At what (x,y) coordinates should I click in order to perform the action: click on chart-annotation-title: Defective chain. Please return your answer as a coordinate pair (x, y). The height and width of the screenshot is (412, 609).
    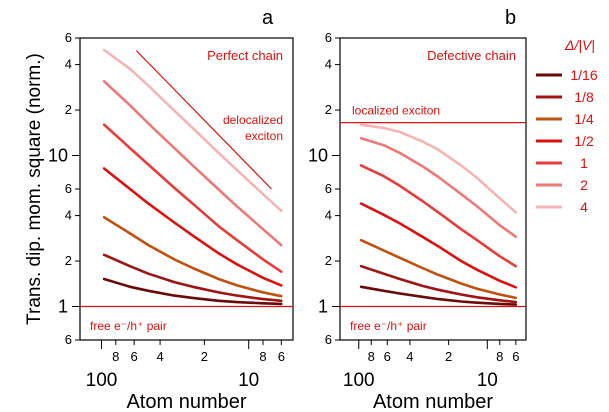
    Looking at the image, I should click on (471, 55).